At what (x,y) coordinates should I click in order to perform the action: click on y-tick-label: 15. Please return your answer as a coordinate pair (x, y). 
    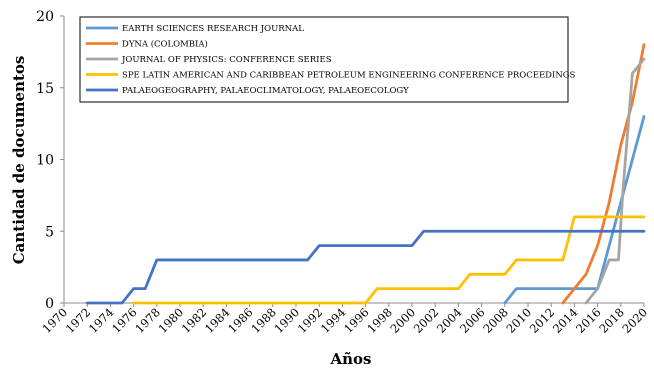
    Looking at the image, I should click on (45, 89).